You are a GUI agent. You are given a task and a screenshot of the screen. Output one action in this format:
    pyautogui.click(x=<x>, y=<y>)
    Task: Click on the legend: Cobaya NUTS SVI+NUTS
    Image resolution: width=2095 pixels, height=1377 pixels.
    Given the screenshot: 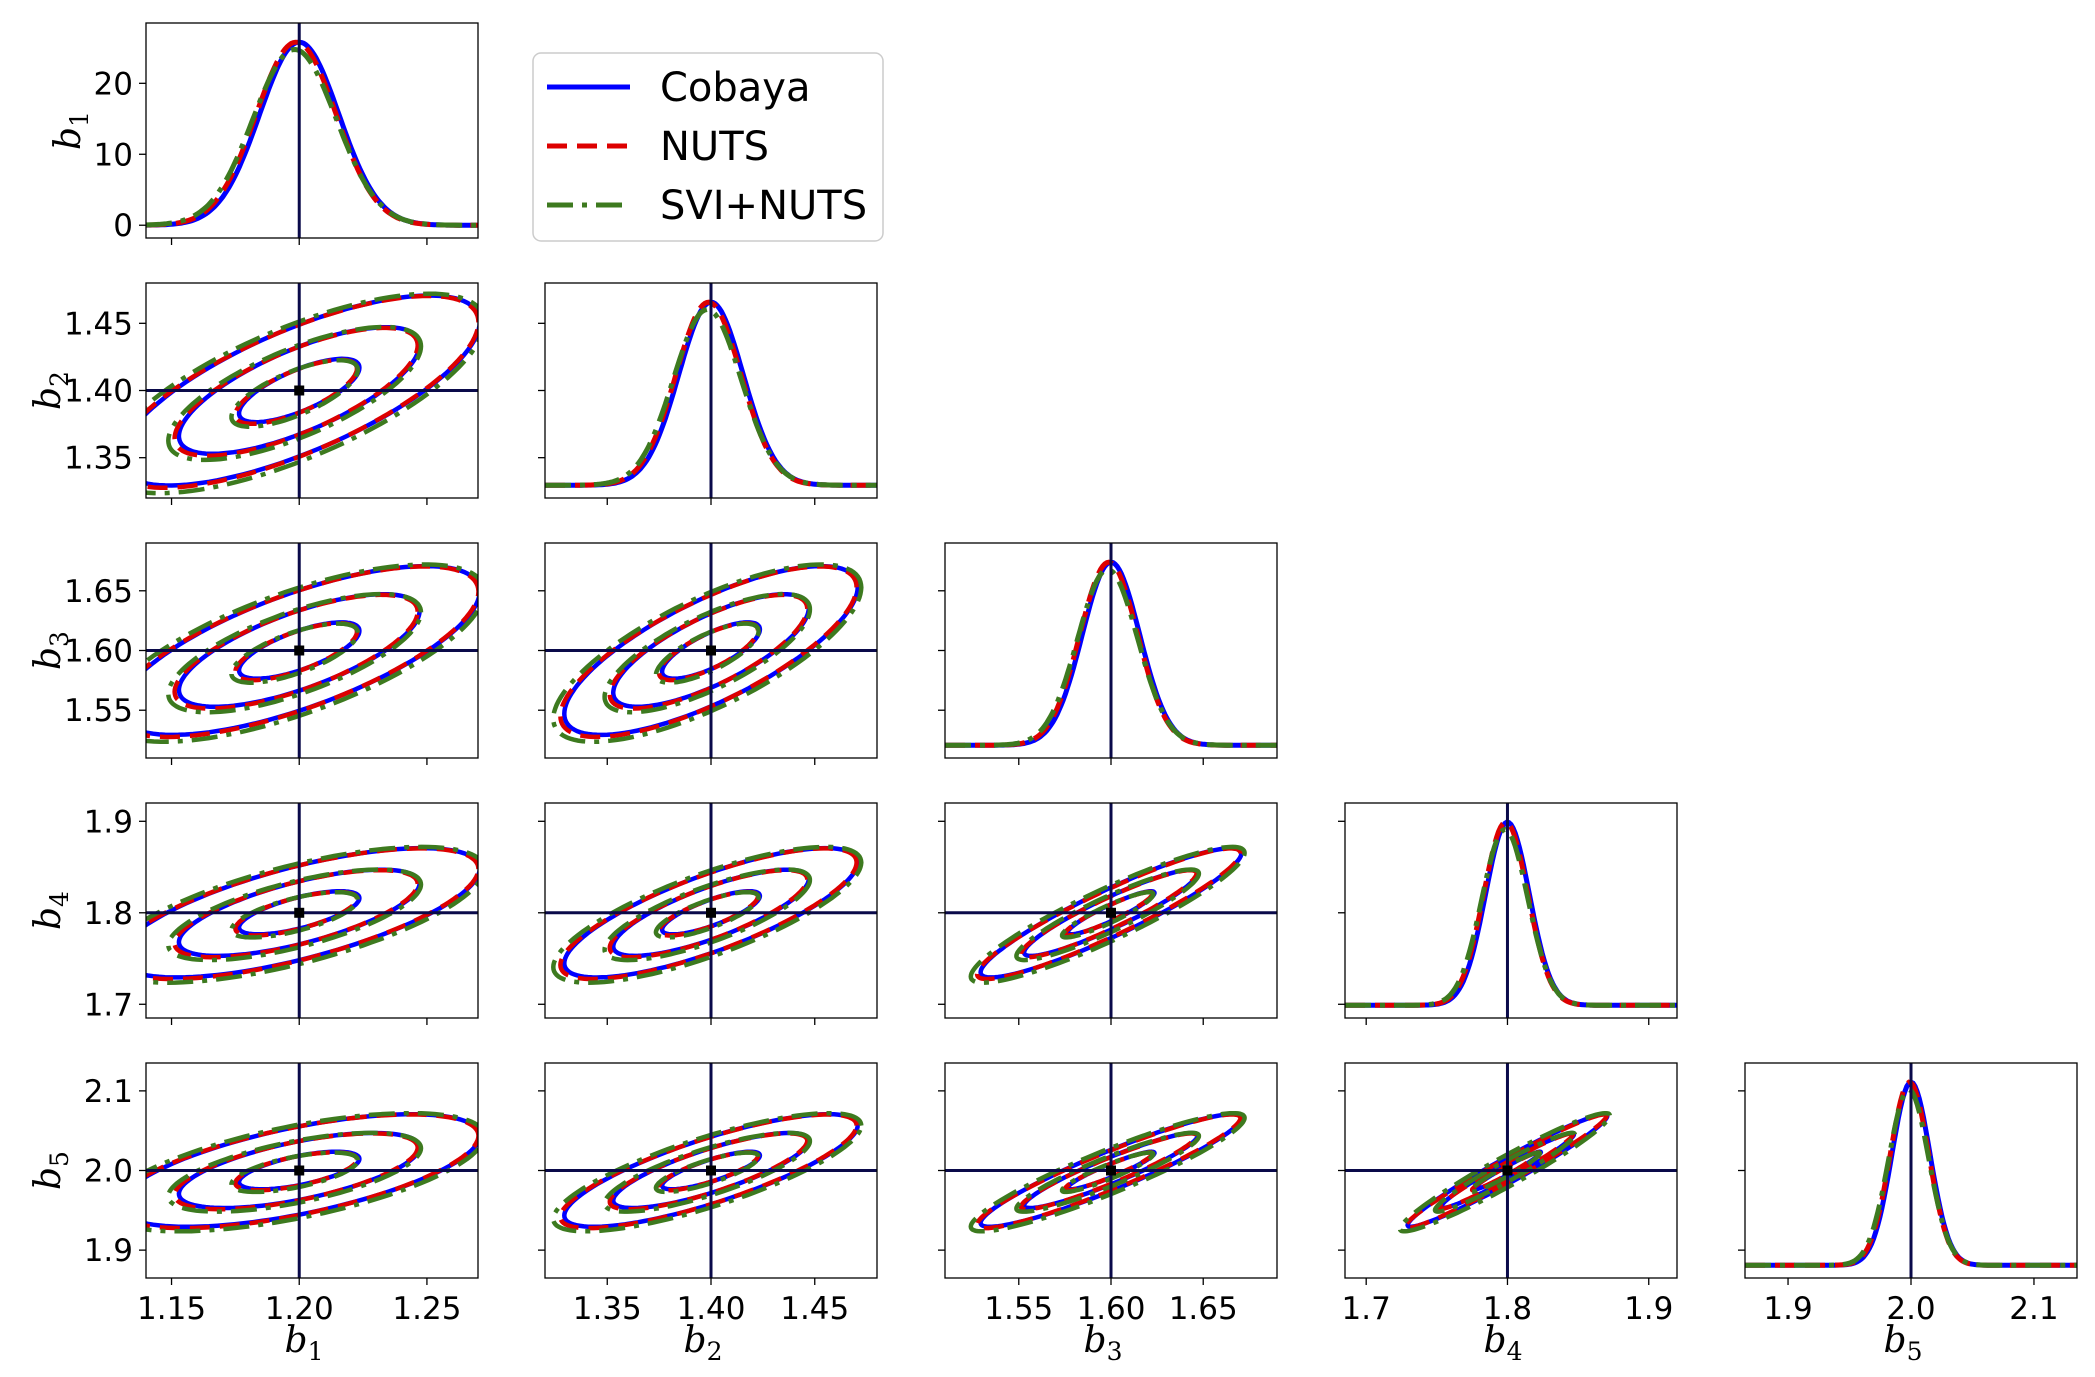 What is the action you would take?
    pyautogui.click(x=708, y=147)
    